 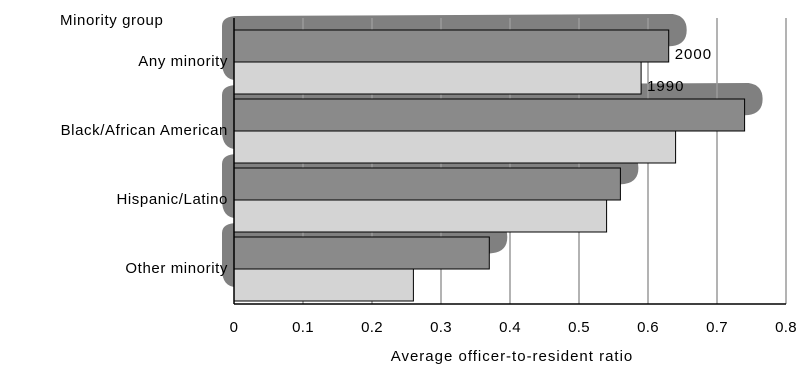 What do you see at coordinates (437, 78) in the screenshot?
I see `bar-1990-any-minority` at bounding box center [437, 78].